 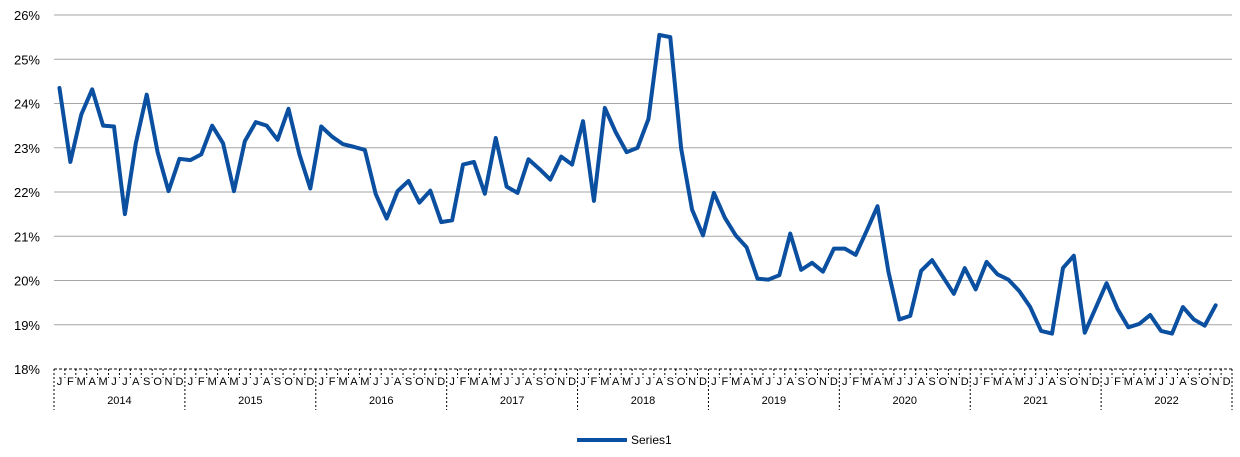 What do you see at coordinates (27, 15) in the screenshot?
I see `y-tick-label: 26%` at bounding box center [27, 15].